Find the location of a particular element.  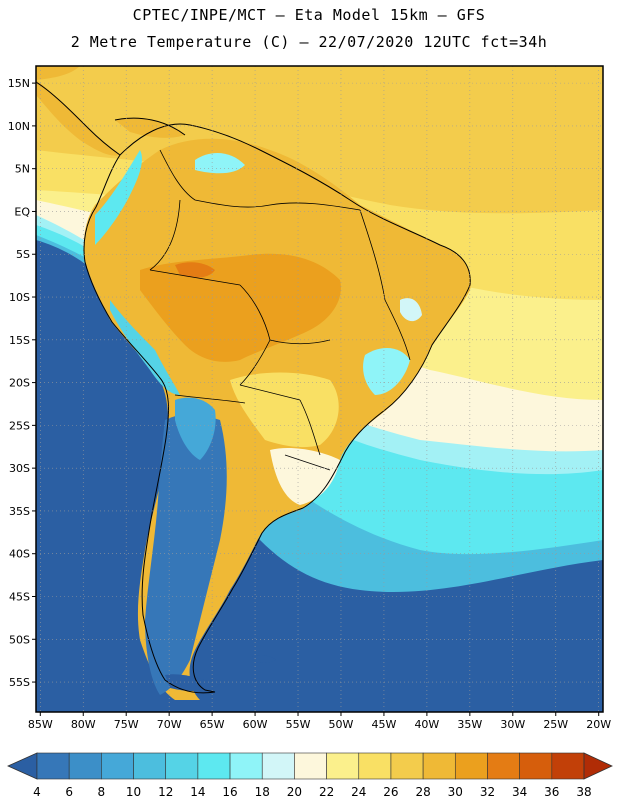

lat-tick-label: 5N is located at coordinates (22, 169).